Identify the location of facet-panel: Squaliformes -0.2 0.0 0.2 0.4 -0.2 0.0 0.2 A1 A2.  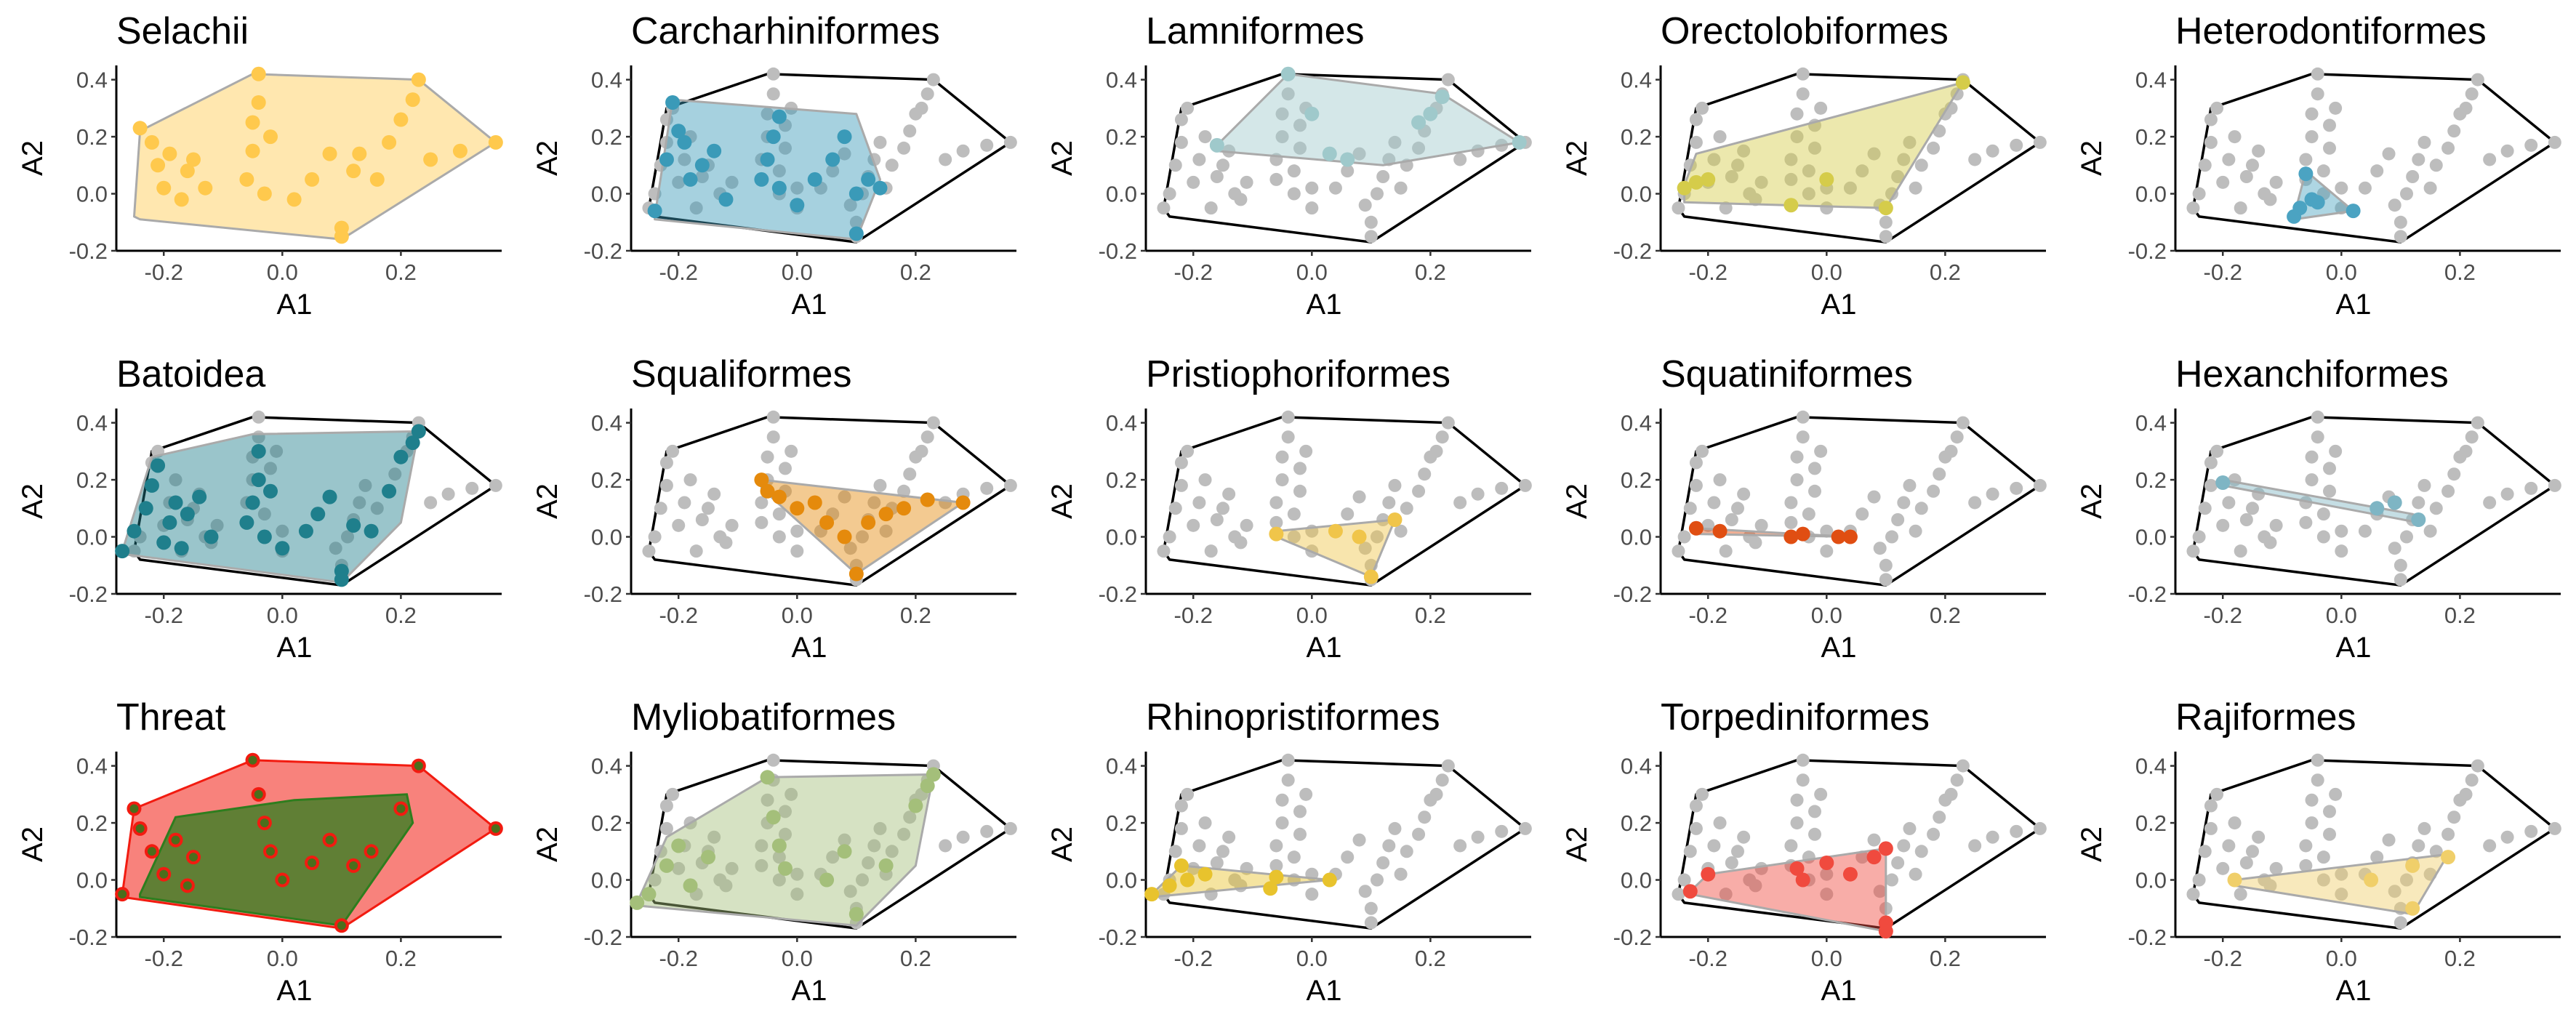
(772, 514).